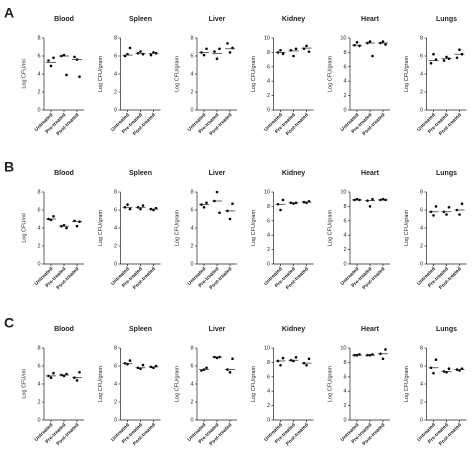  I want to click on panel-letter: B, so click(9, 167).